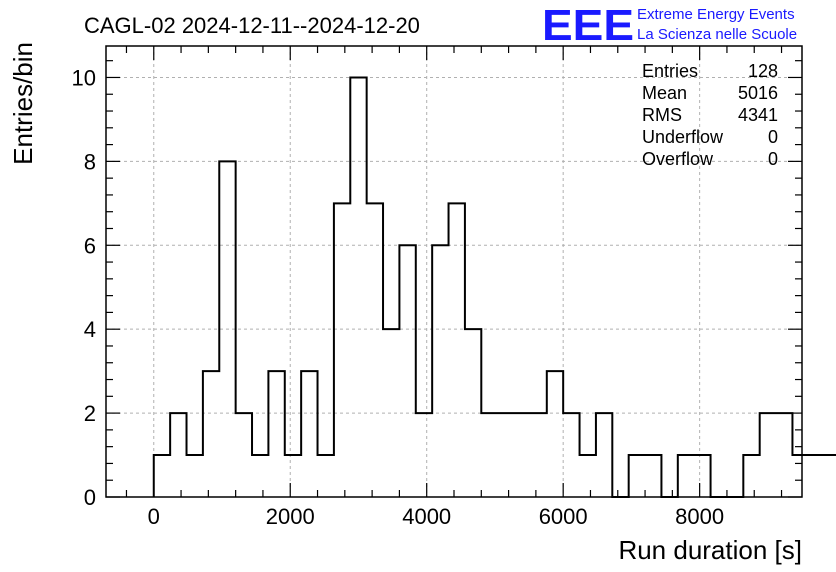 Image resolution: width=836 pixels, height=572 pixels. What do you see at coordinates (90, 497) in the screenshot?
I see `y-tick-label: 0` at bounding box center [90, 497].